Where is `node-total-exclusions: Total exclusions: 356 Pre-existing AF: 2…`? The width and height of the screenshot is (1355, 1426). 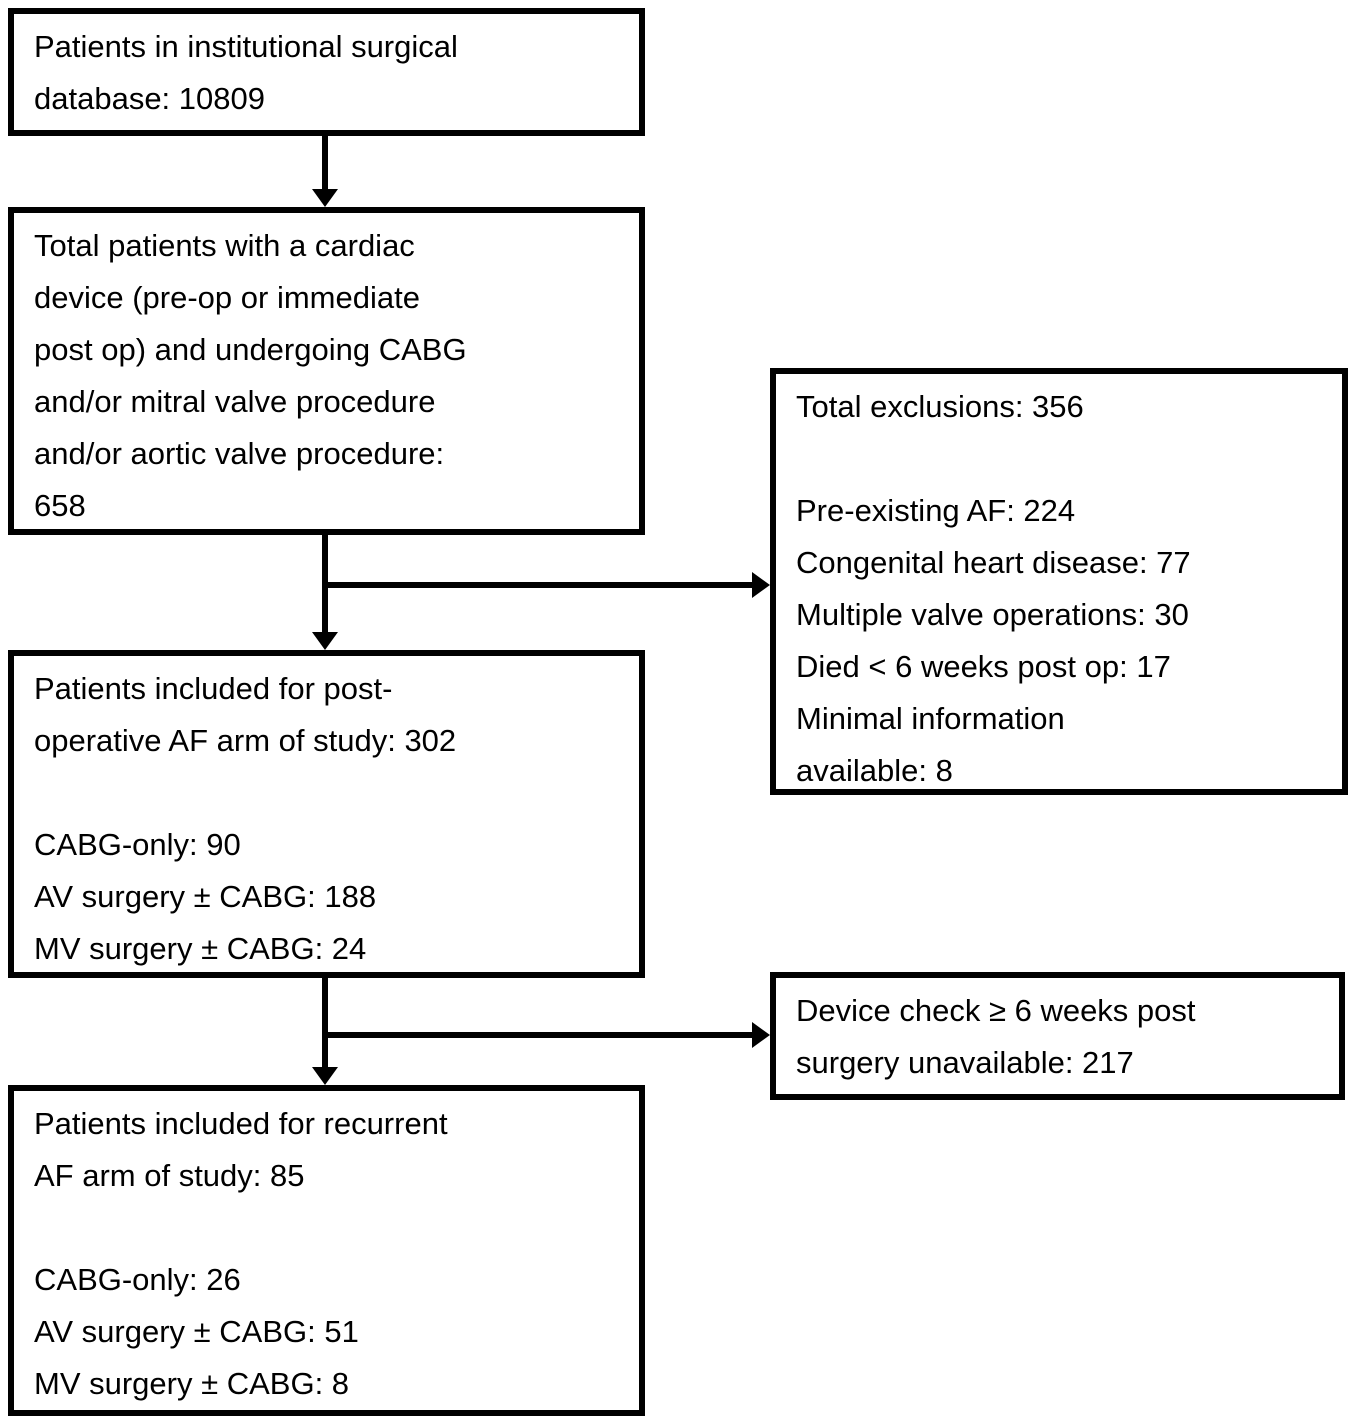
node-total-exclusions: Total exclusions: 356 Pre-existing AF: 2… is located at coordinates (1059, 581).